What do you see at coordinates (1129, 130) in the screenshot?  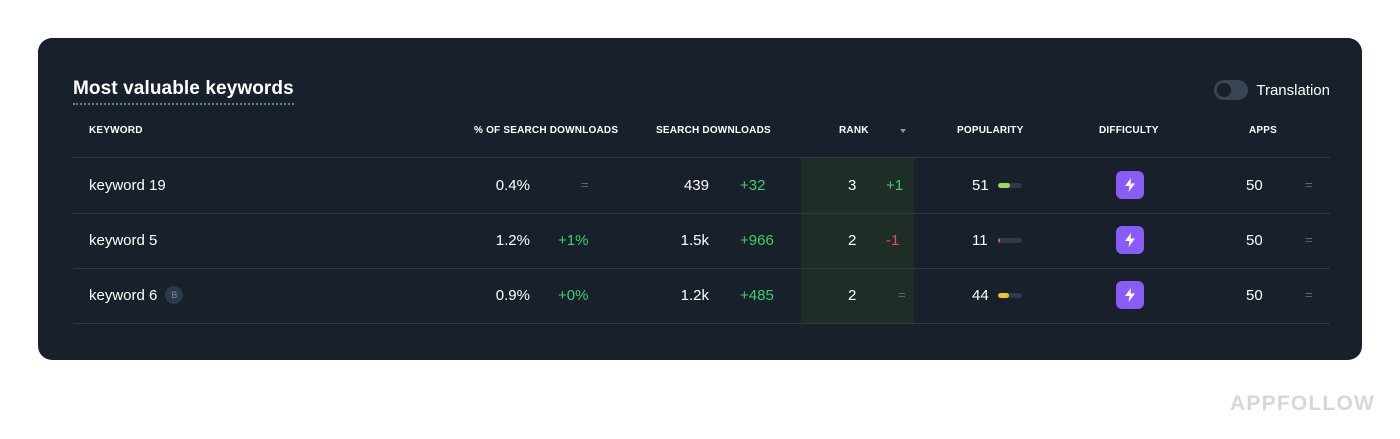 I see `header-difficulty: DIFFICULTY` at bounding box center [1129, 130].